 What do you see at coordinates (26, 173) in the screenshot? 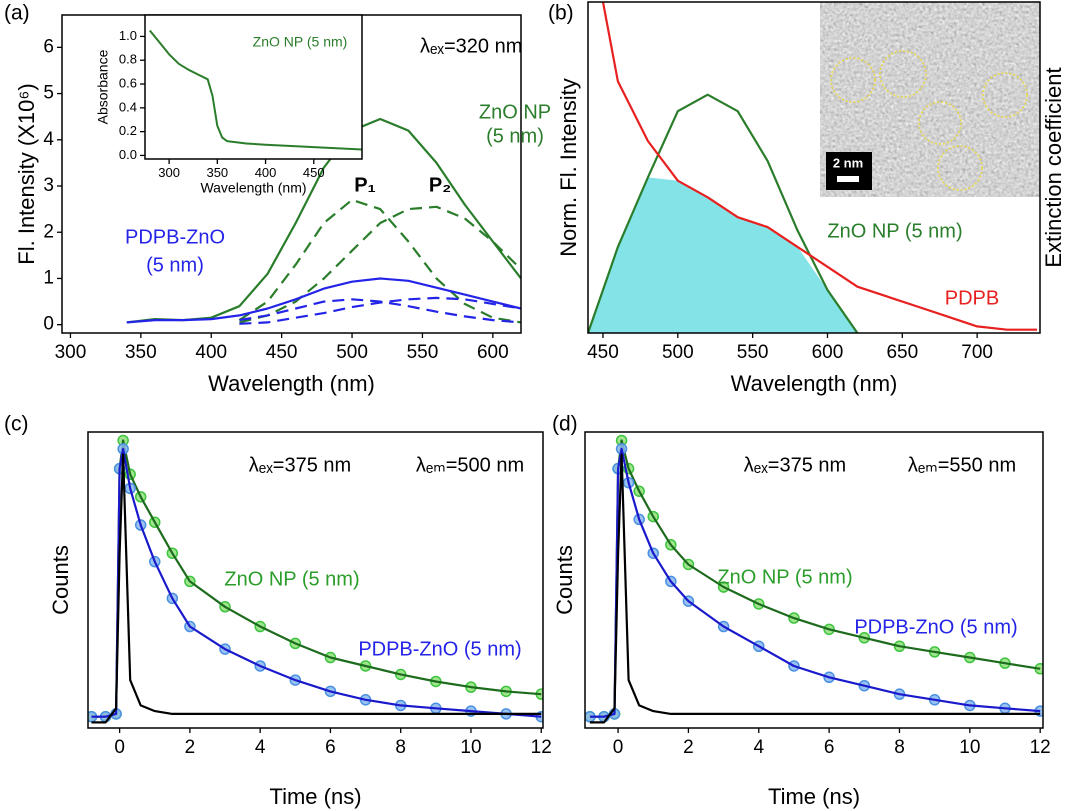
I see `y-axis-label: Fl. Intensity (X10⁶)` at bounding box center [26, 173].